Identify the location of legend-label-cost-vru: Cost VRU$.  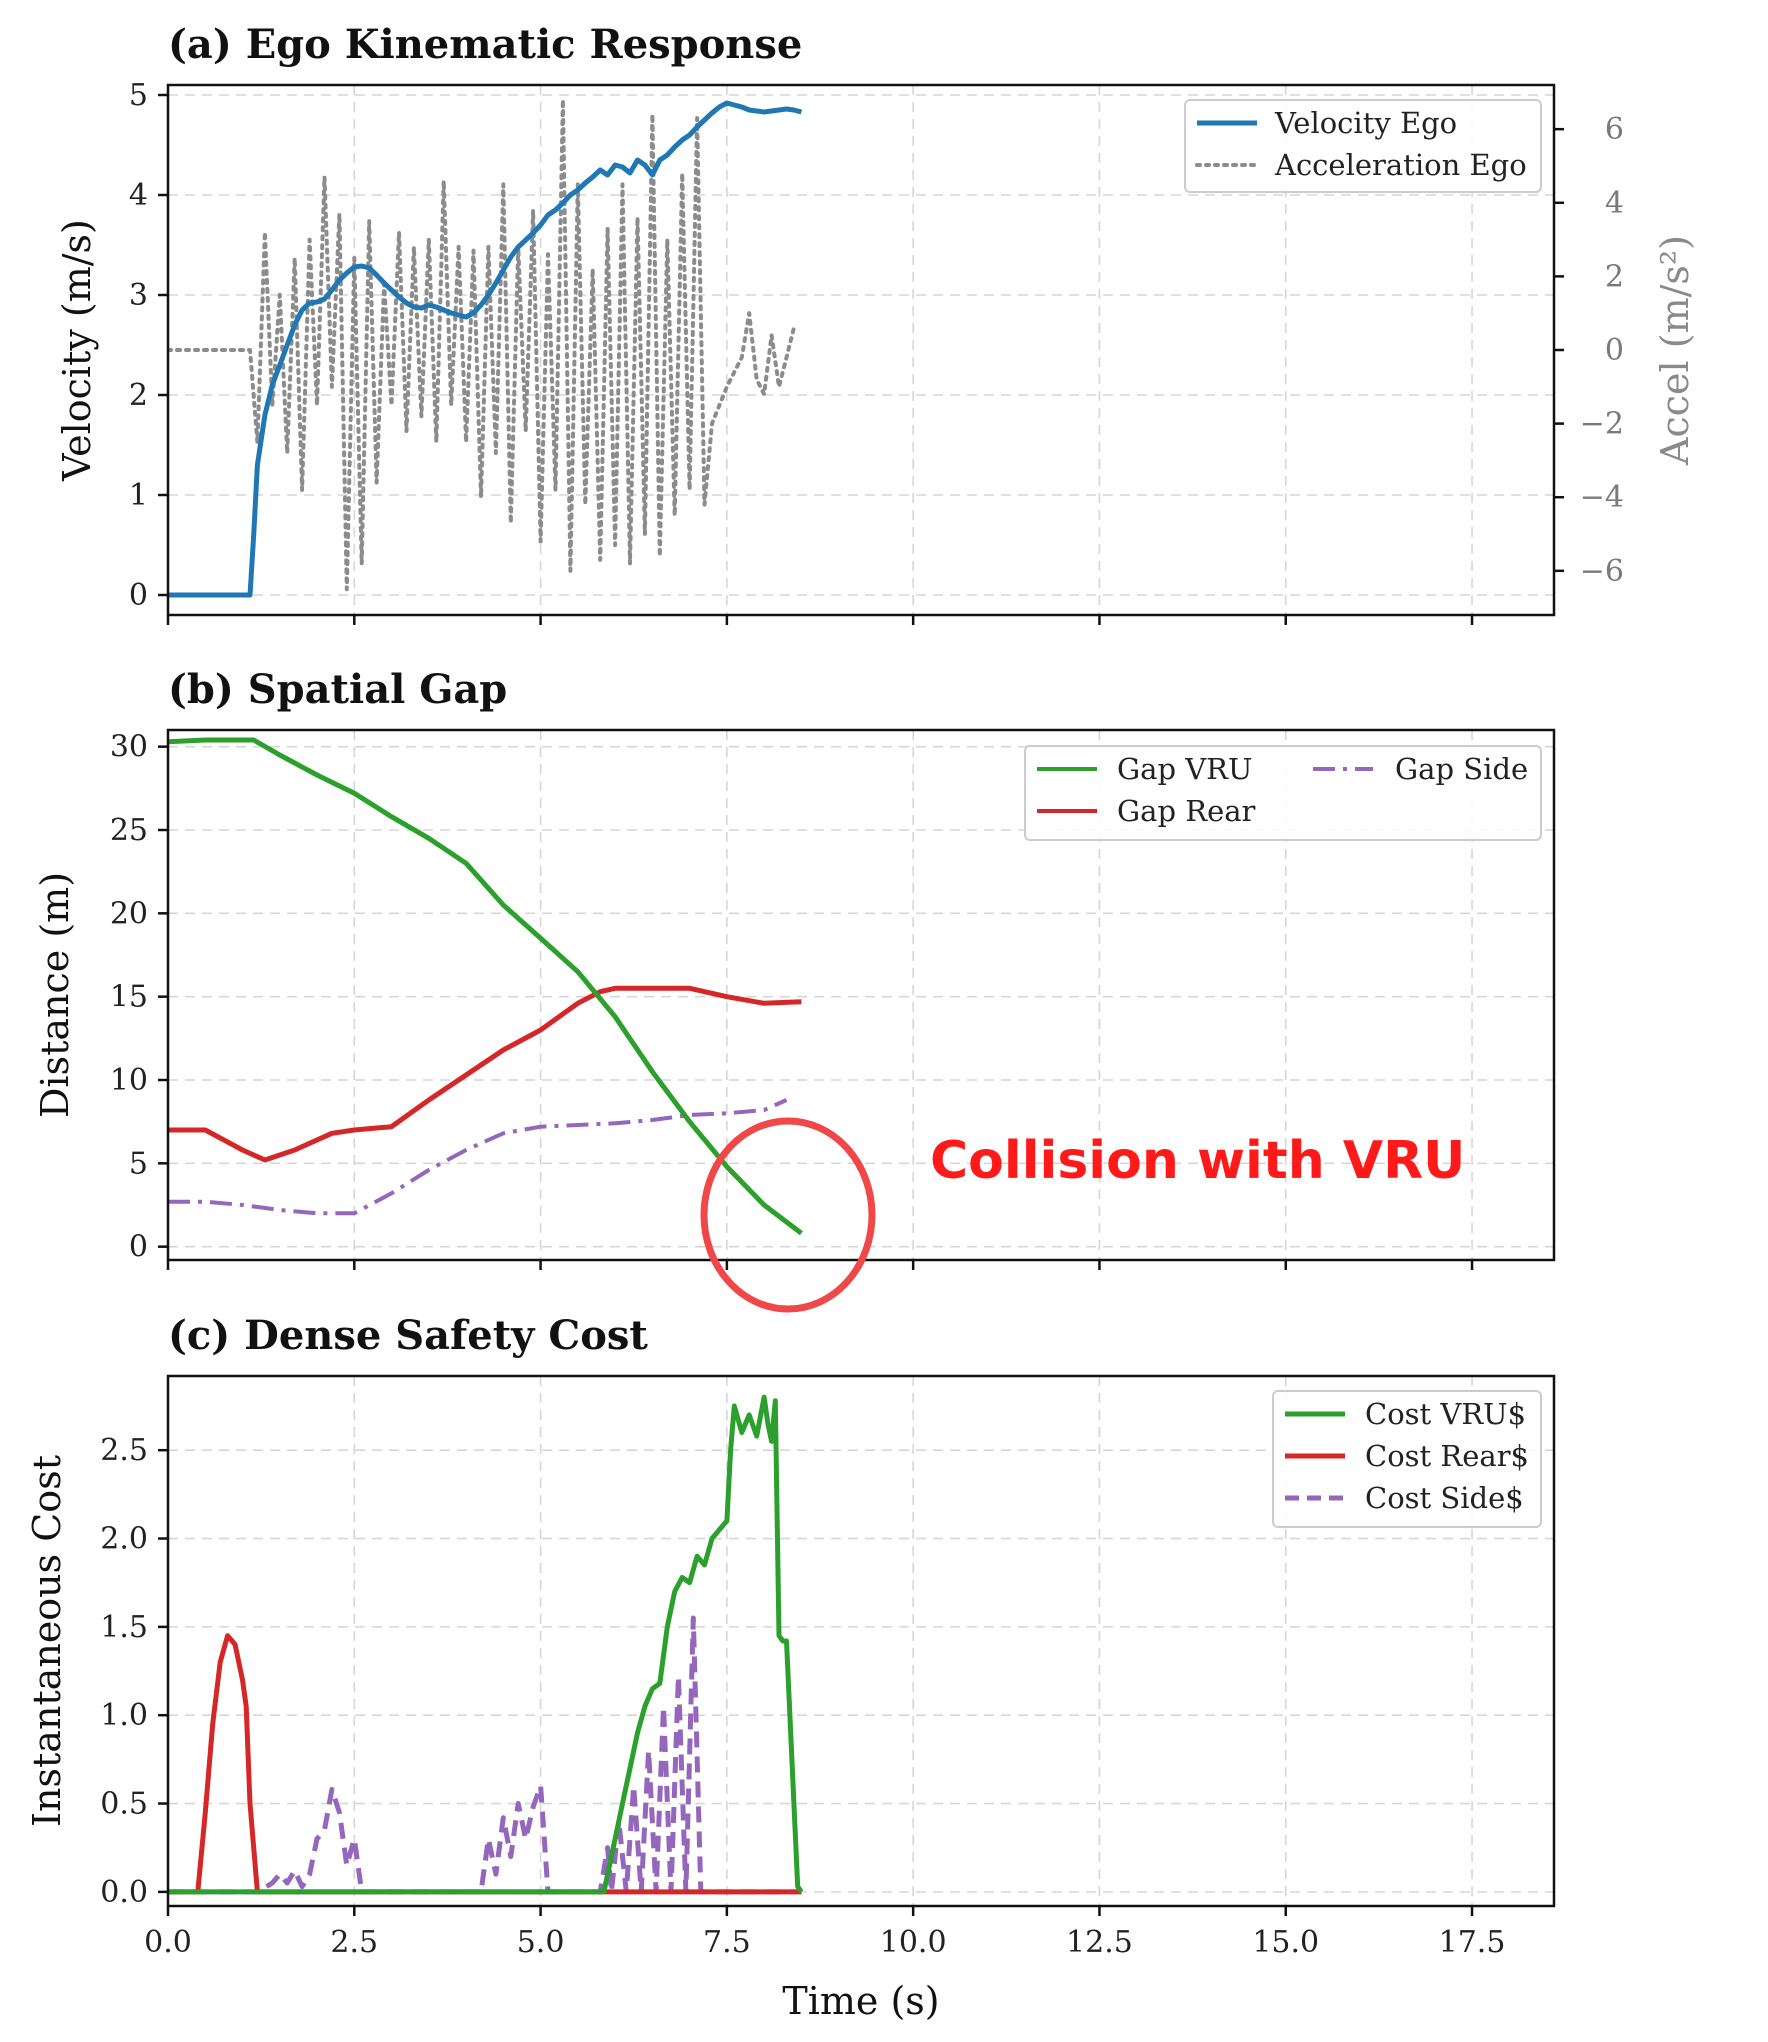
(1445, 1414).